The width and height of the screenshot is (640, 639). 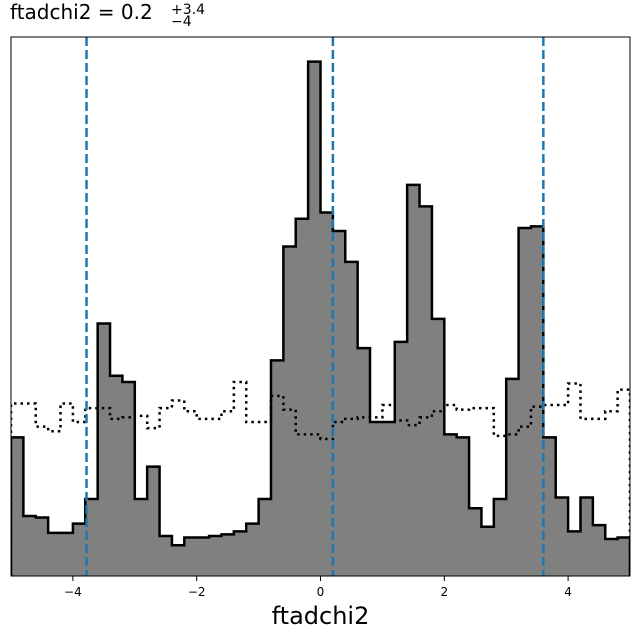 What do you see at coordinates (197, 592) in the screenshot?
I see `x-tick-label: −2` at bounding box center [197, 592].